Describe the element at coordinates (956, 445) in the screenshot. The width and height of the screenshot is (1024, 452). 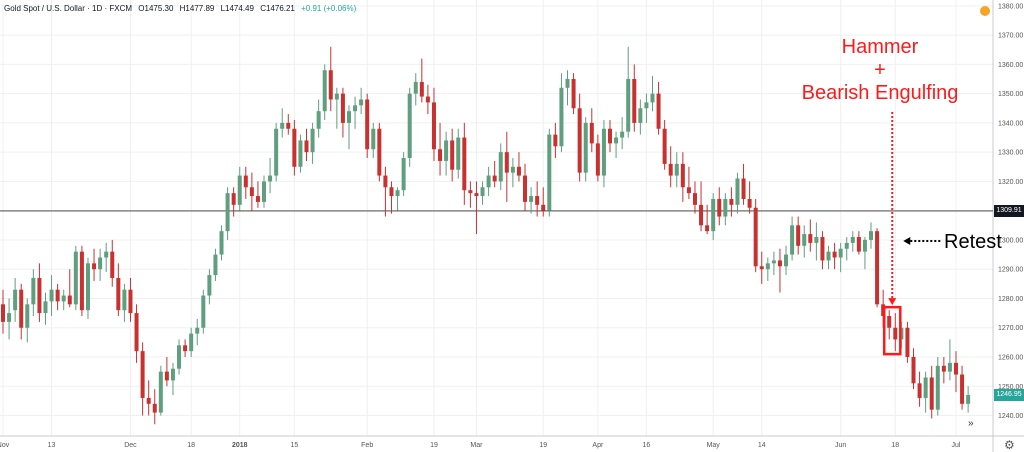
I see `x-tick-label: Jul` at that location.